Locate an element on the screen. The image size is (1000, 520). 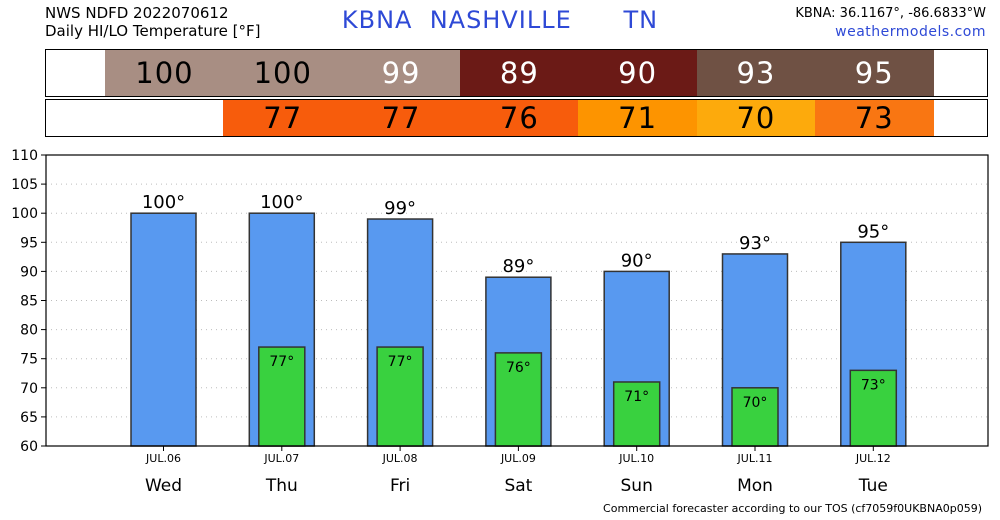
hi-cell: 95 is located at coordinates (874, 73).